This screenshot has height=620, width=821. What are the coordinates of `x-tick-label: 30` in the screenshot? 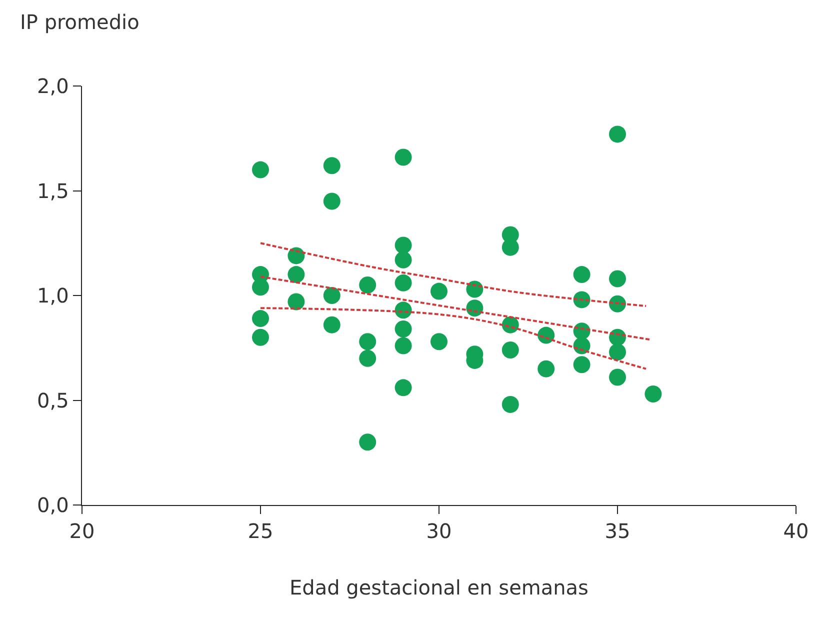 It's located at (439, 531).